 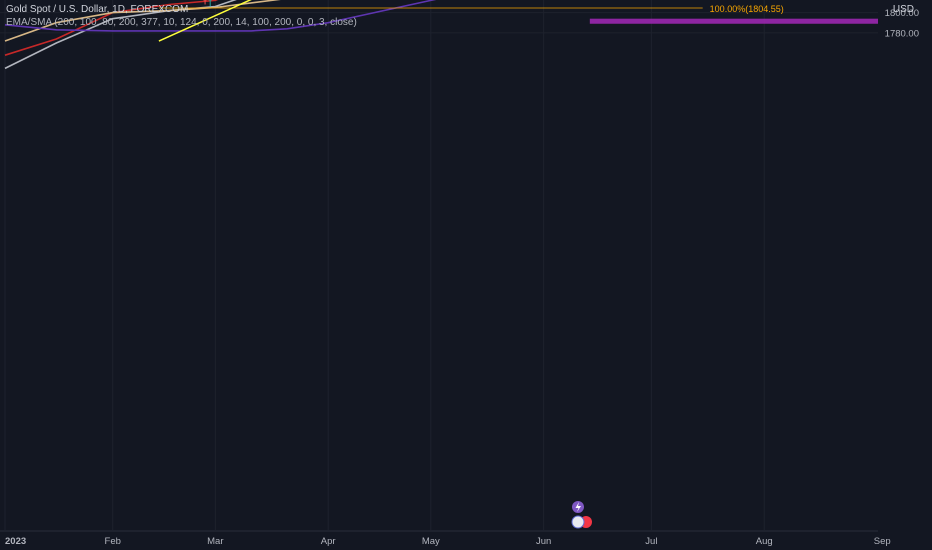 What do you see at coordinates (328, 541) in the screenshot?
I see `time-tick-label: Apr` at bounding box center [328, 541].